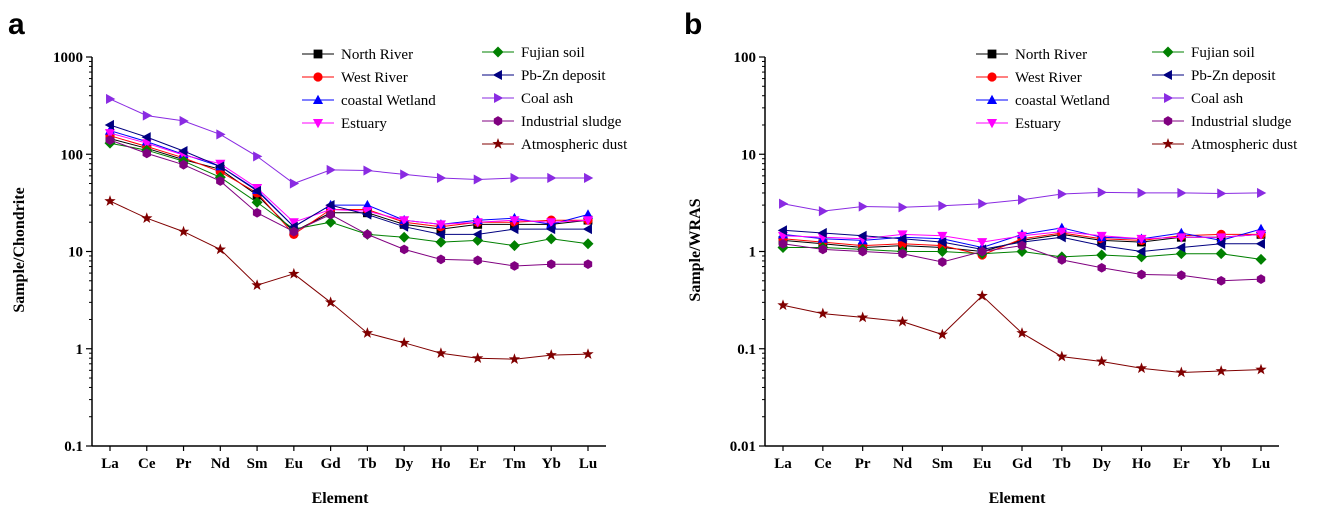 This screenshot has width=1338, height=509. I want to click on y-tick-label: 0.01, so click(743, 447).